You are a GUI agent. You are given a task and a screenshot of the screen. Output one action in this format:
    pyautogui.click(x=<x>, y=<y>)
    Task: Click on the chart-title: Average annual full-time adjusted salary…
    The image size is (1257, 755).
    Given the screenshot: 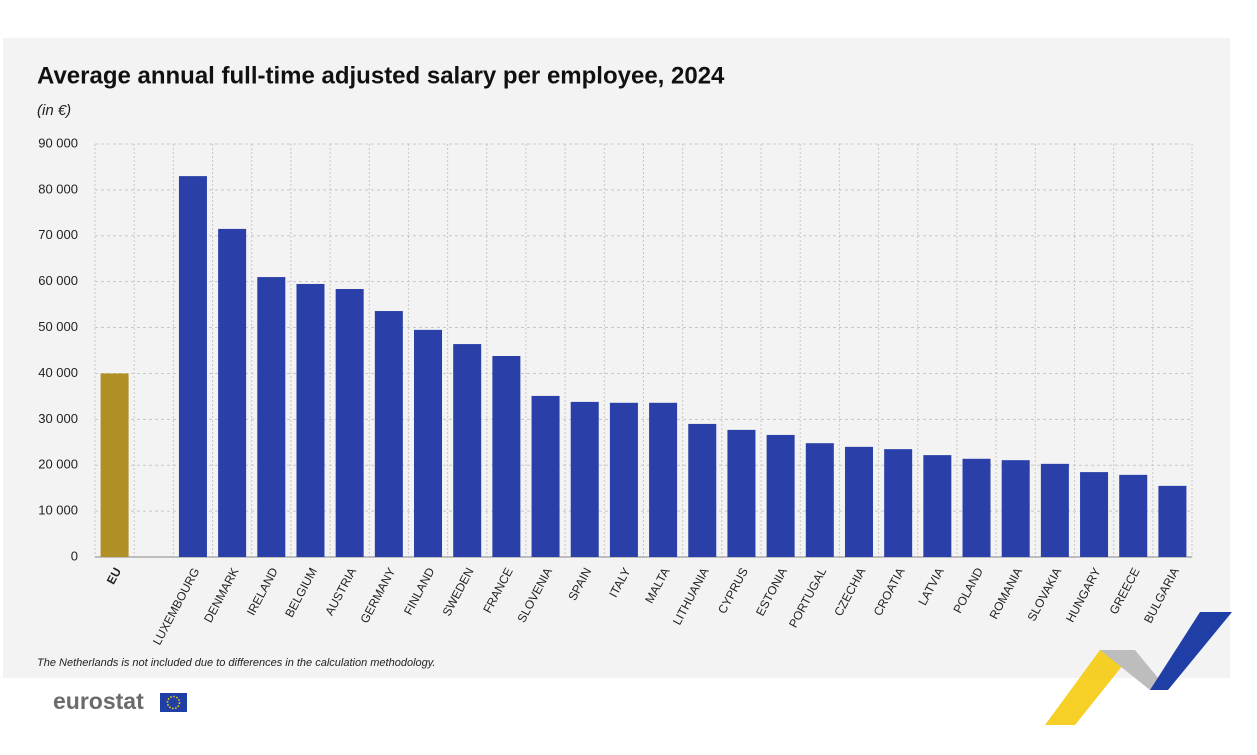 What is the action you would take?
    pyautogui.click(x=381, y=75)
    